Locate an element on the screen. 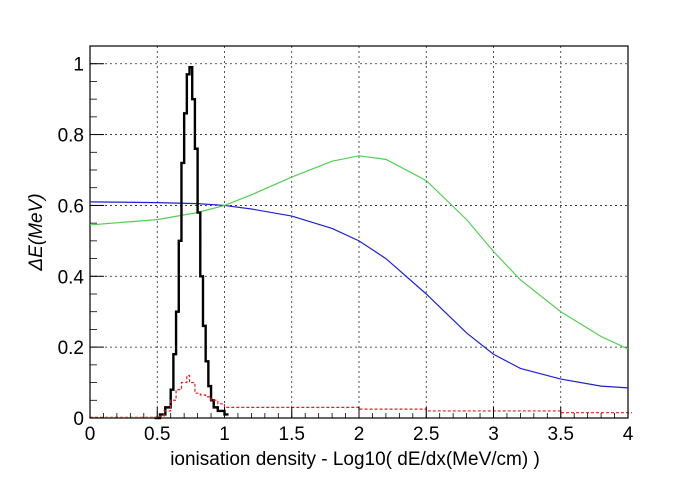 This screenshot has height=480, width=698. x-tick-label: 2.5 is located at coordinates (426, 434).